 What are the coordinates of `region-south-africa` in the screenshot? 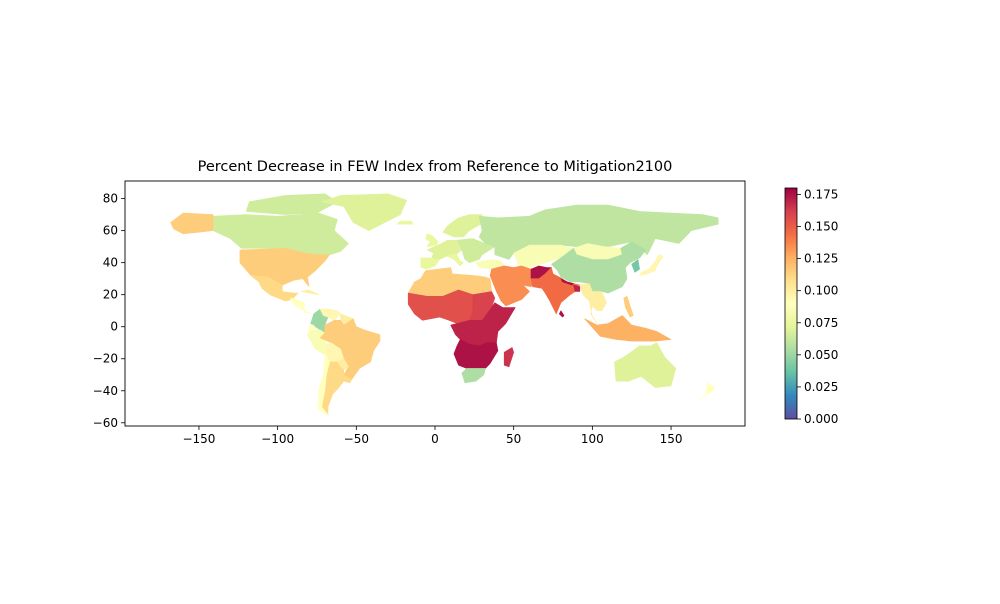 It's located at (473, 376).